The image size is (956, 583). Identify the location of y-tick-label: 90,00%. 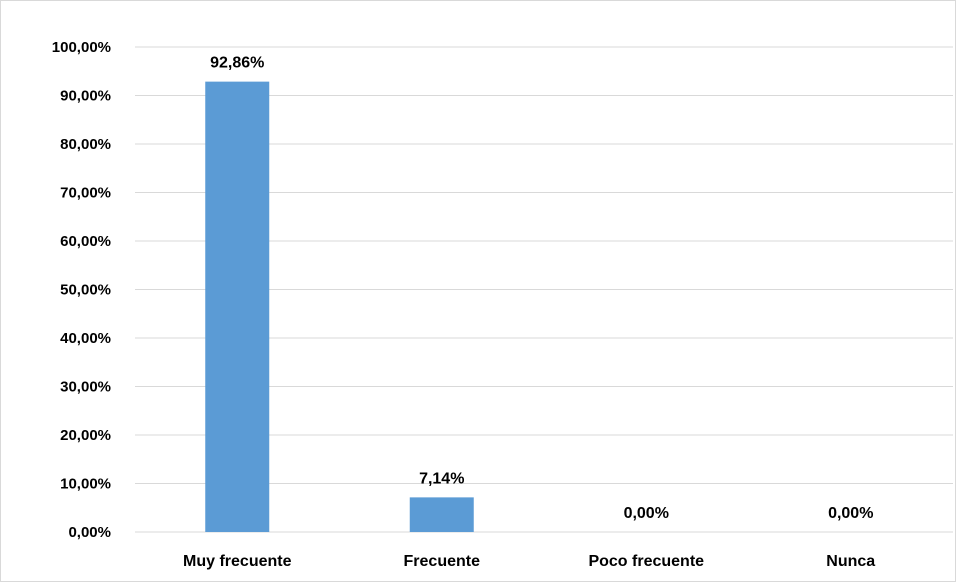
(85, 96).